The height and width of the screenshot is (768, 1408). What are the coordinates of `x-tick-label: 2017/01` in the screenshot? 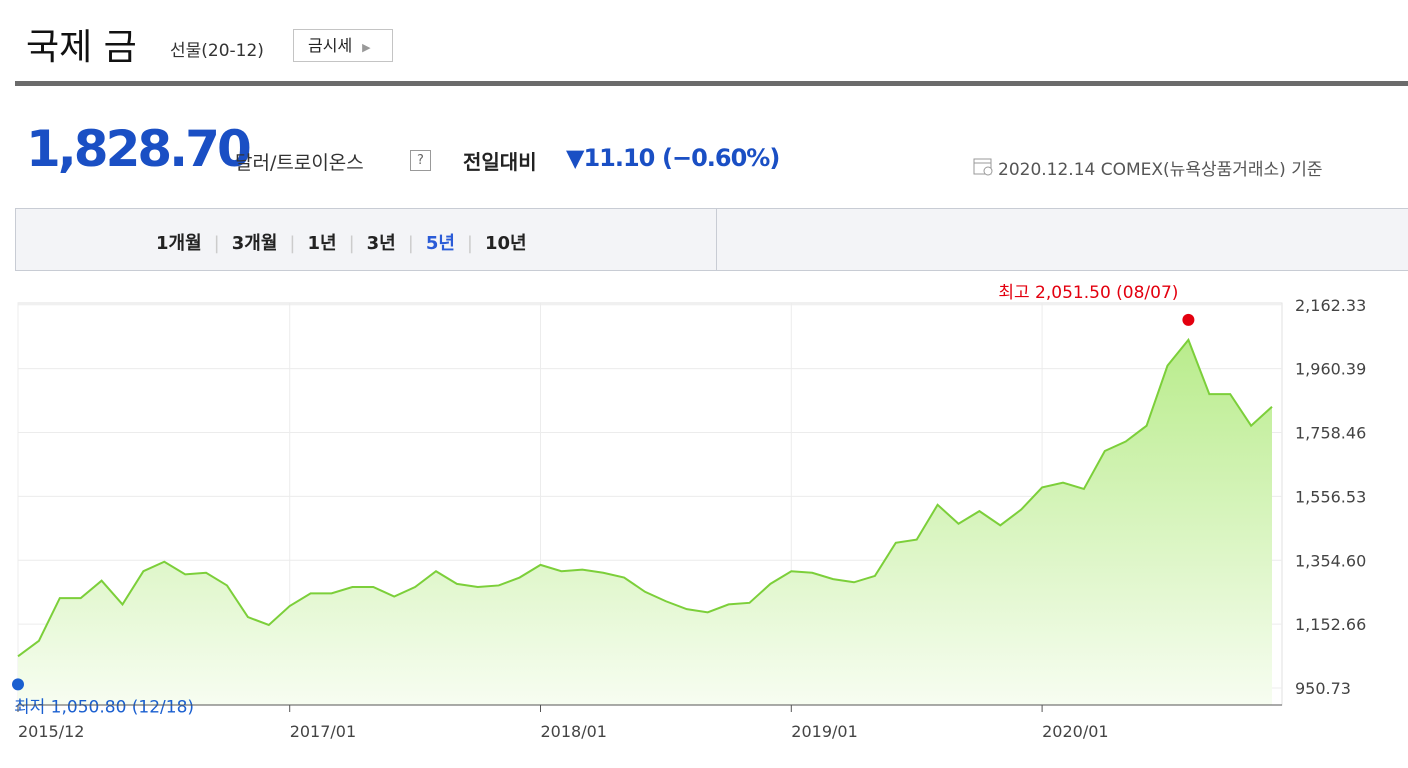 It's located at (323, 731).